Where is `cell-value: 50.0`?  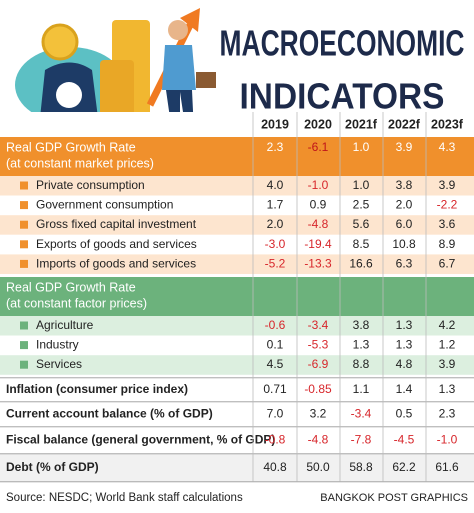 cell-value: 50.0 is located at coordinates (318, 467).